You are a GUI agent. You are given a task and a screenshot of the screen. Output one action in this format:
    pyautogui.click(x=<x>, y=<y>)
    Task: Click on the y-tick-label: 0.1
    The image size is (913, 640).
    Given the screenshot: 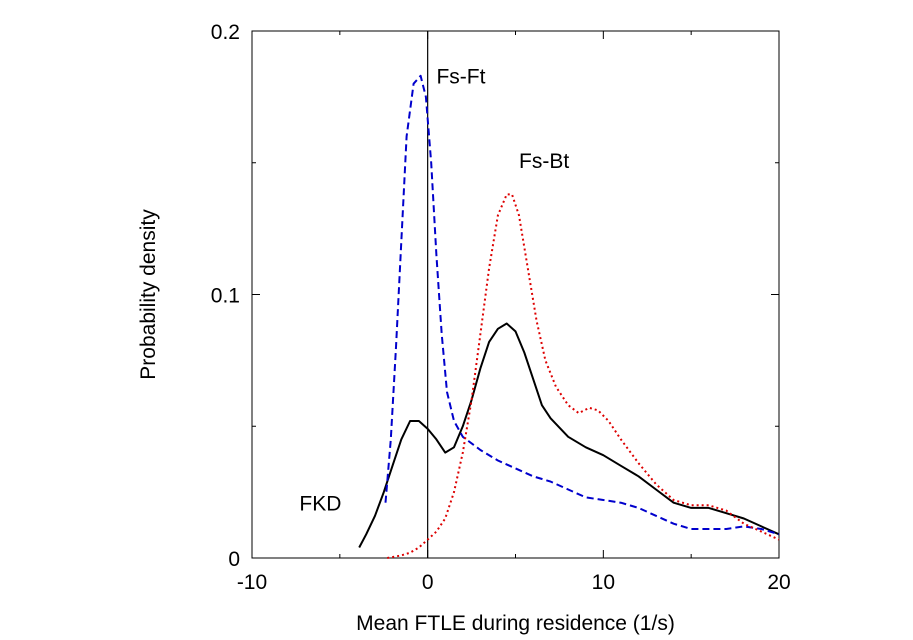 What is the action you would take?
    pyautogui.click(x=225, y=296)
    